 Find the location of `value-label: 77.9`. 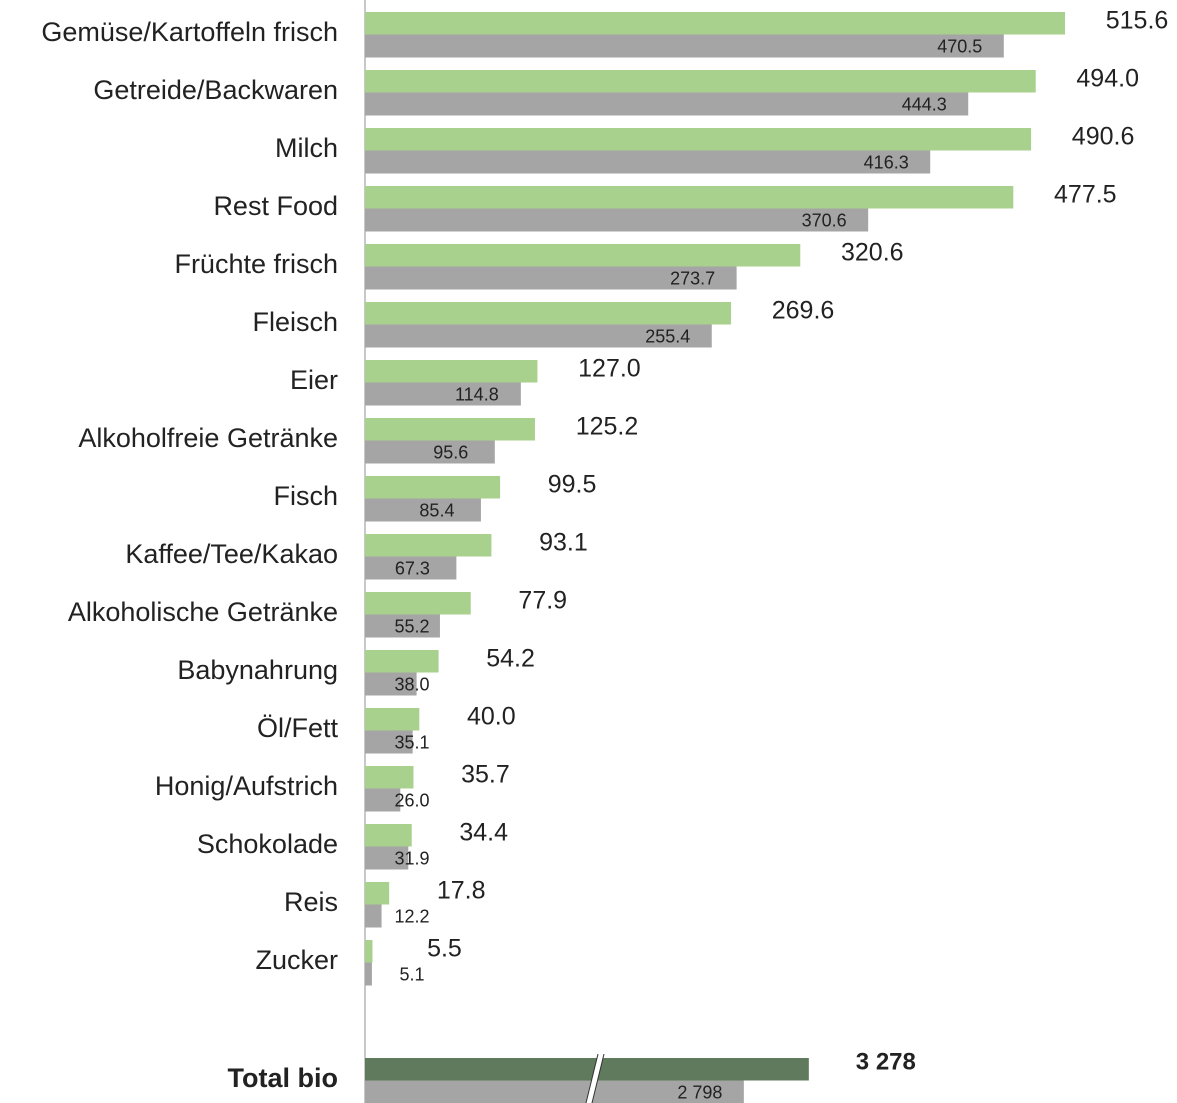

value-label: 77.9 is located at coordinates (542, 601).